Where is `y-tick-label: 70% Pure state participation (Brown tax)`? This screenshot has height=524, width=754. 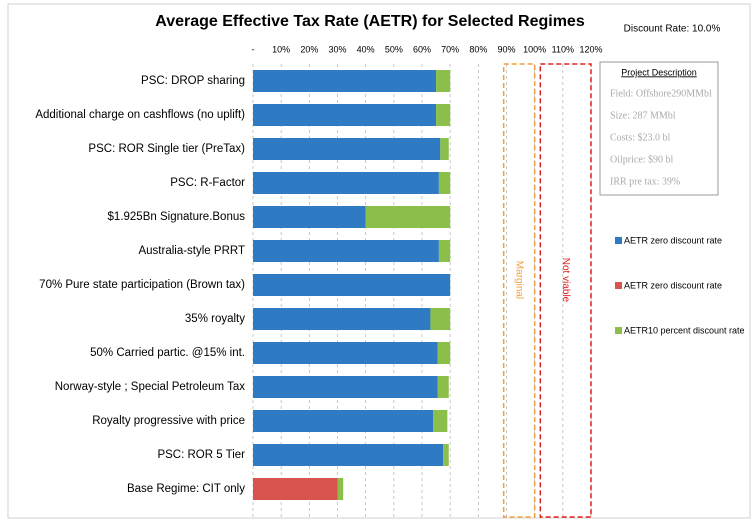
y-tick-label: 70% Pure state participation (Brown tax) is located at coordinates (142, 285).